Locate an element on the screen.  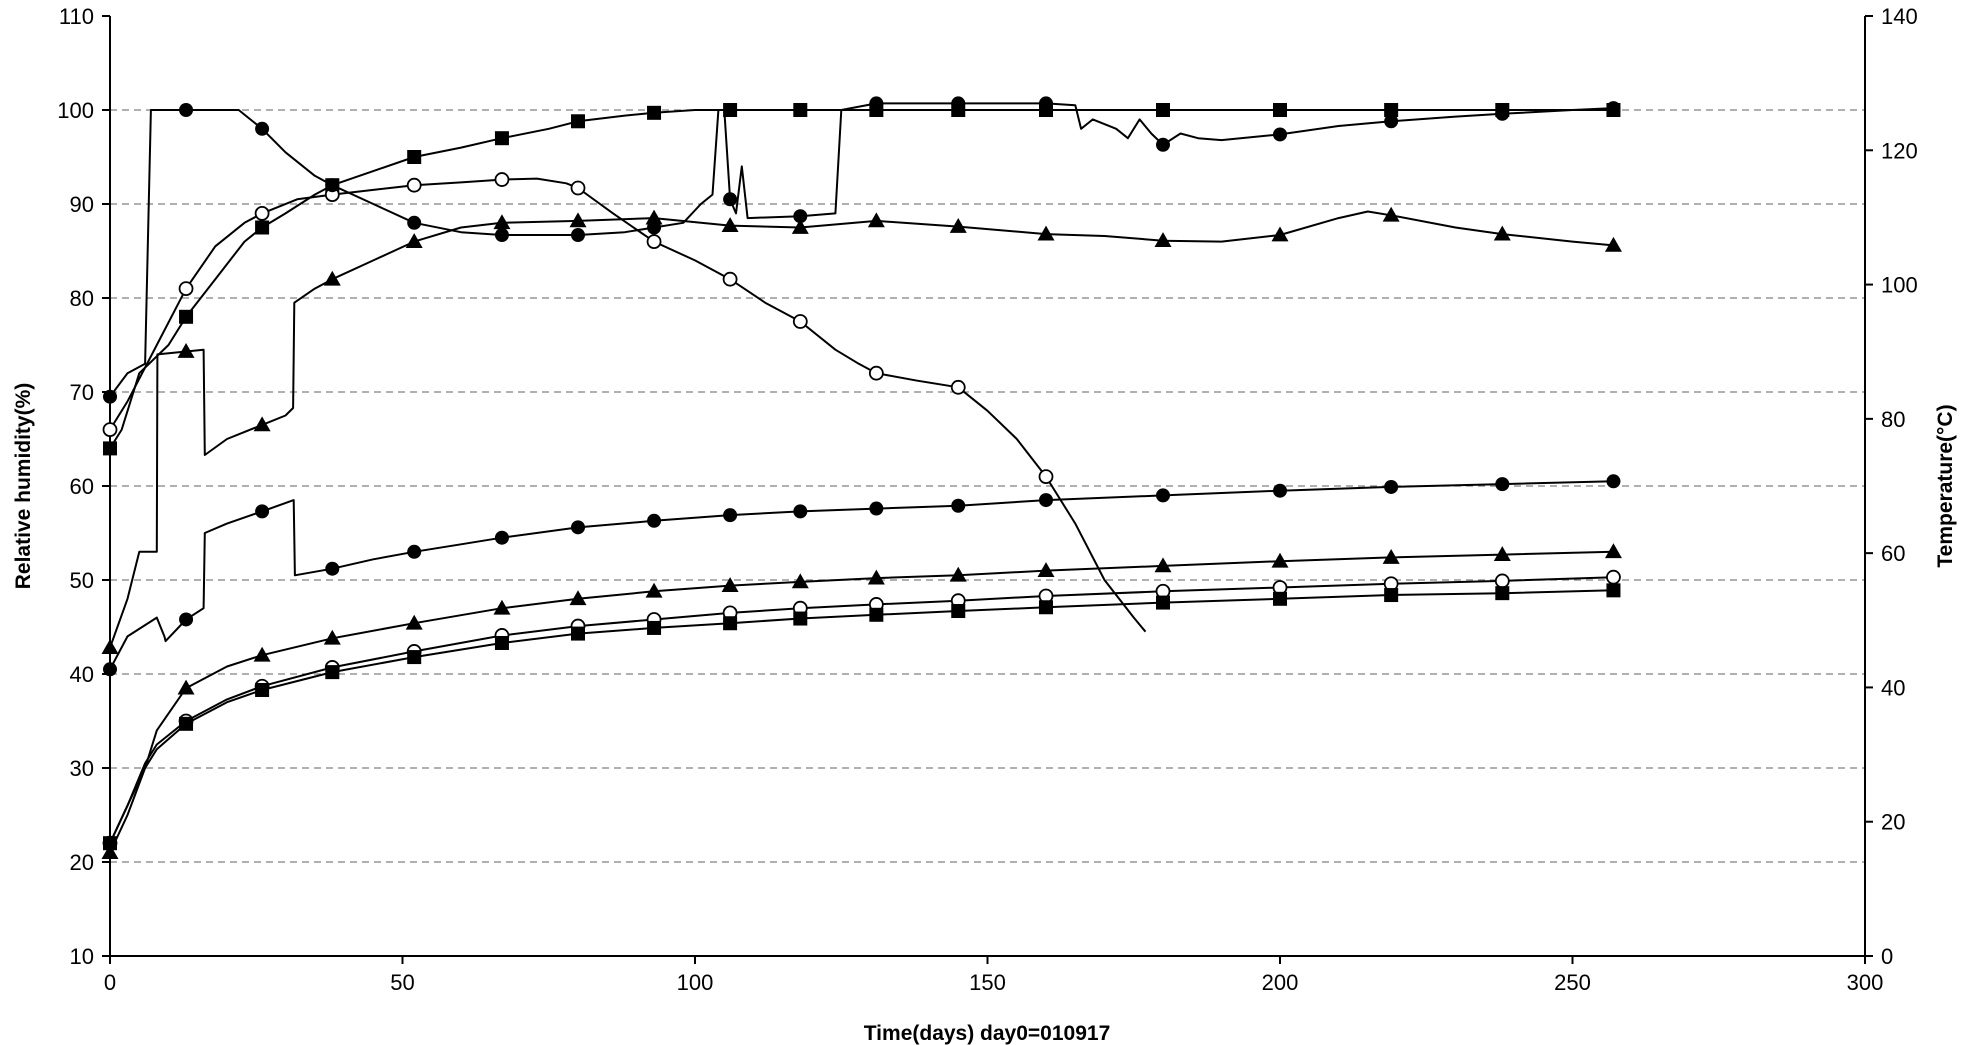
x-tick-label: 100 is located at coordinates (695, 982).